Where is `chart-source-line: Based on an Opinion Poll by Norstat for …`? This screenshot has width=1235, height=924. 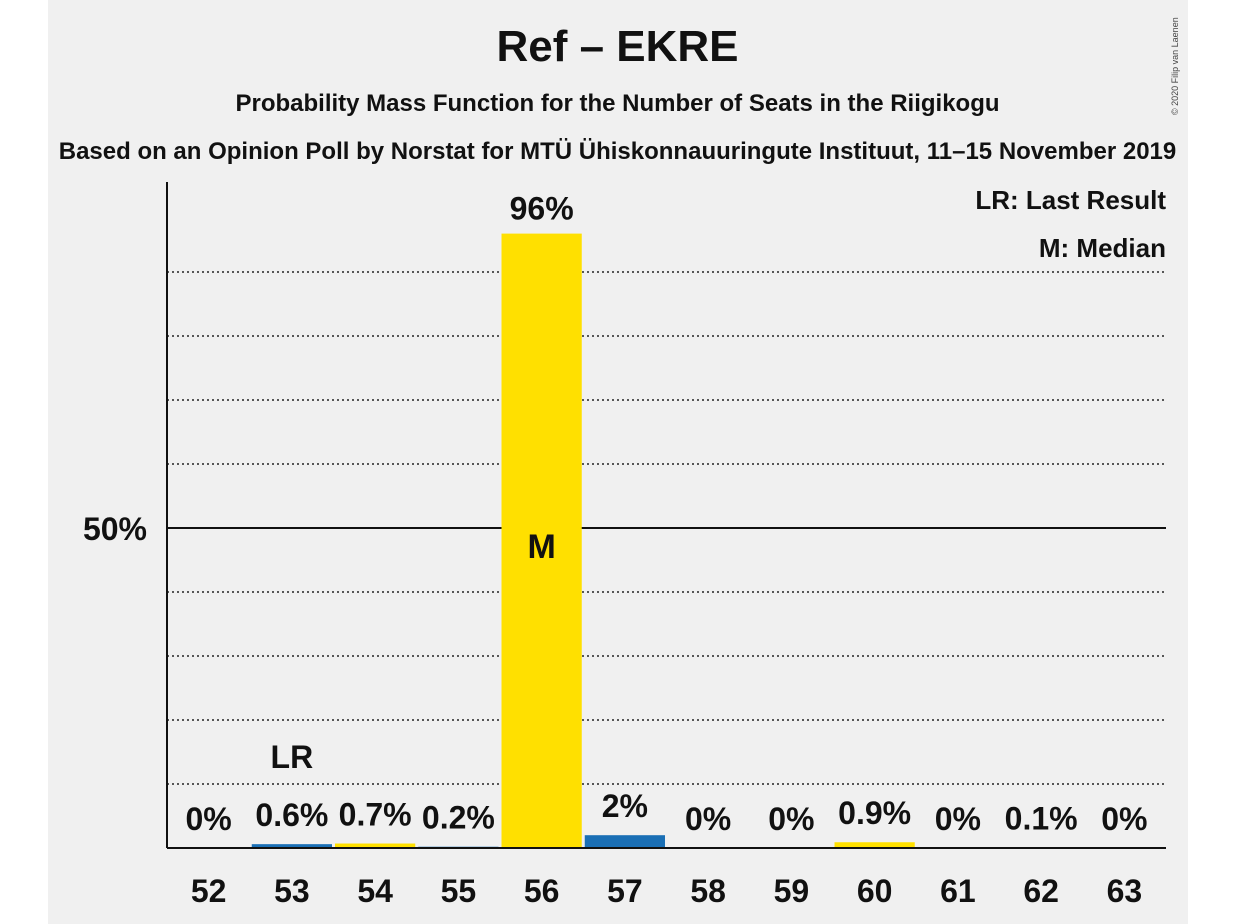
chart-source-line: Based on an Opinion Poll by Norstat for … is located at coordinates (617, 151).